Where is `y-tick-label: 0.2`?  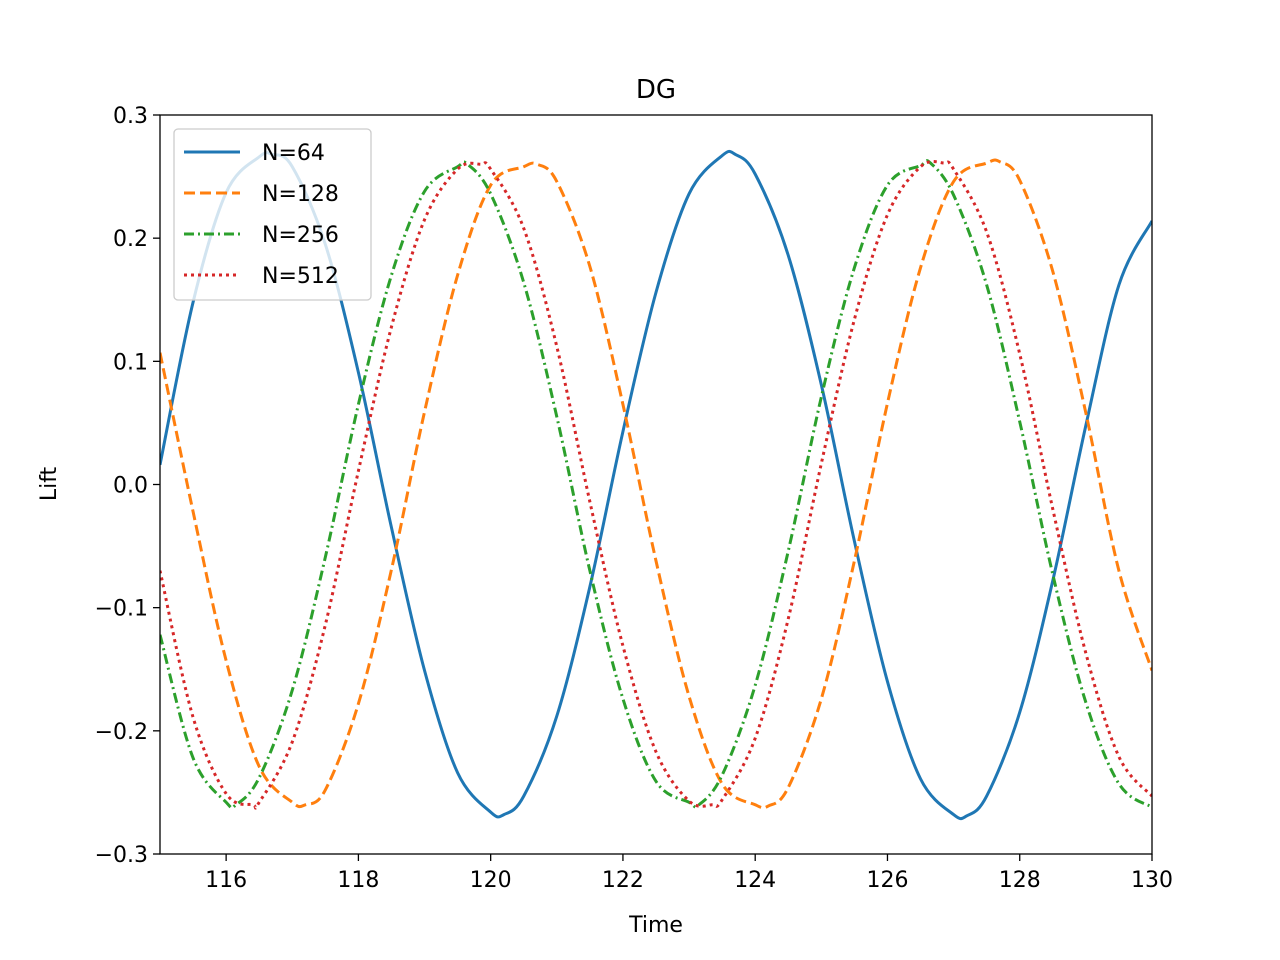 y-tick-label: 0.2 is located at coordinates (130, 239).